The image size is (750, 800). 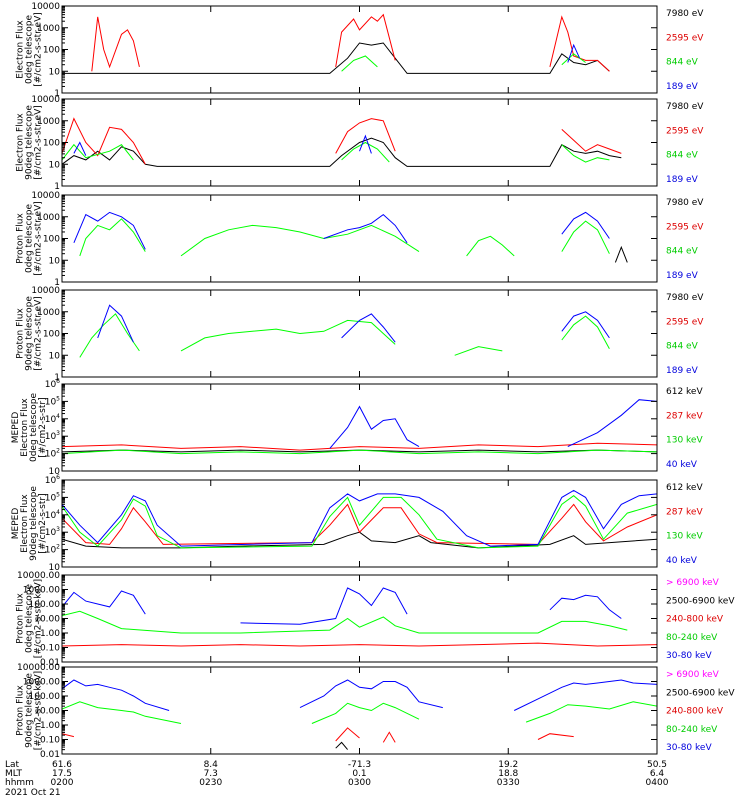 I want to click on legend-entry: 30-80 keV, so click(x=689, y=748).